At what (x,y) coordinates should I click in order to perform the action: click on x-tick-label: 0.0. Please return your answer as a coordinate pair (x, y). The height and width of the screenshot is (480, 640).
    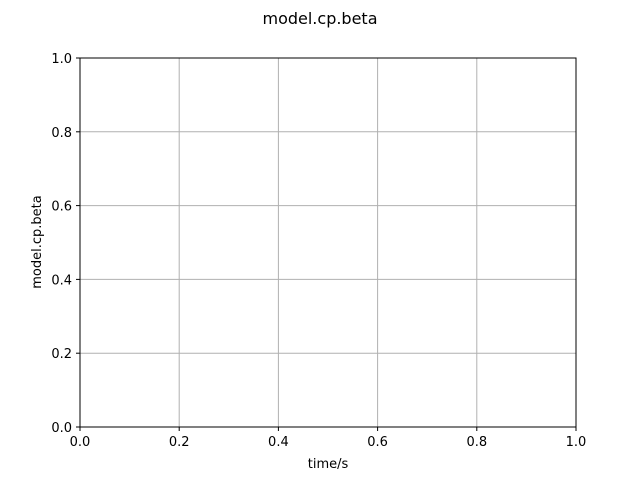
    Looking at the image, I should click on (80, 442).